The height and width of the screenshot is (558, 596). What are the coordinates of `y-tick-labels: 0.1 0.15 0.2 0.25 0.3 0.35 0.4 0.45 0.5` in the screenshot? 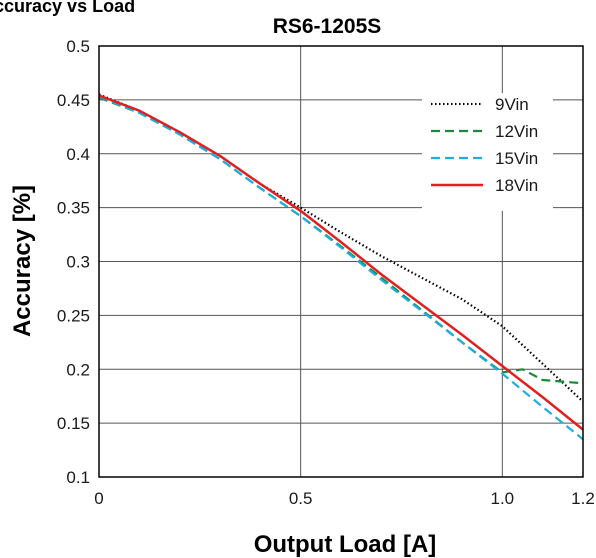 It's located at (73, 262).